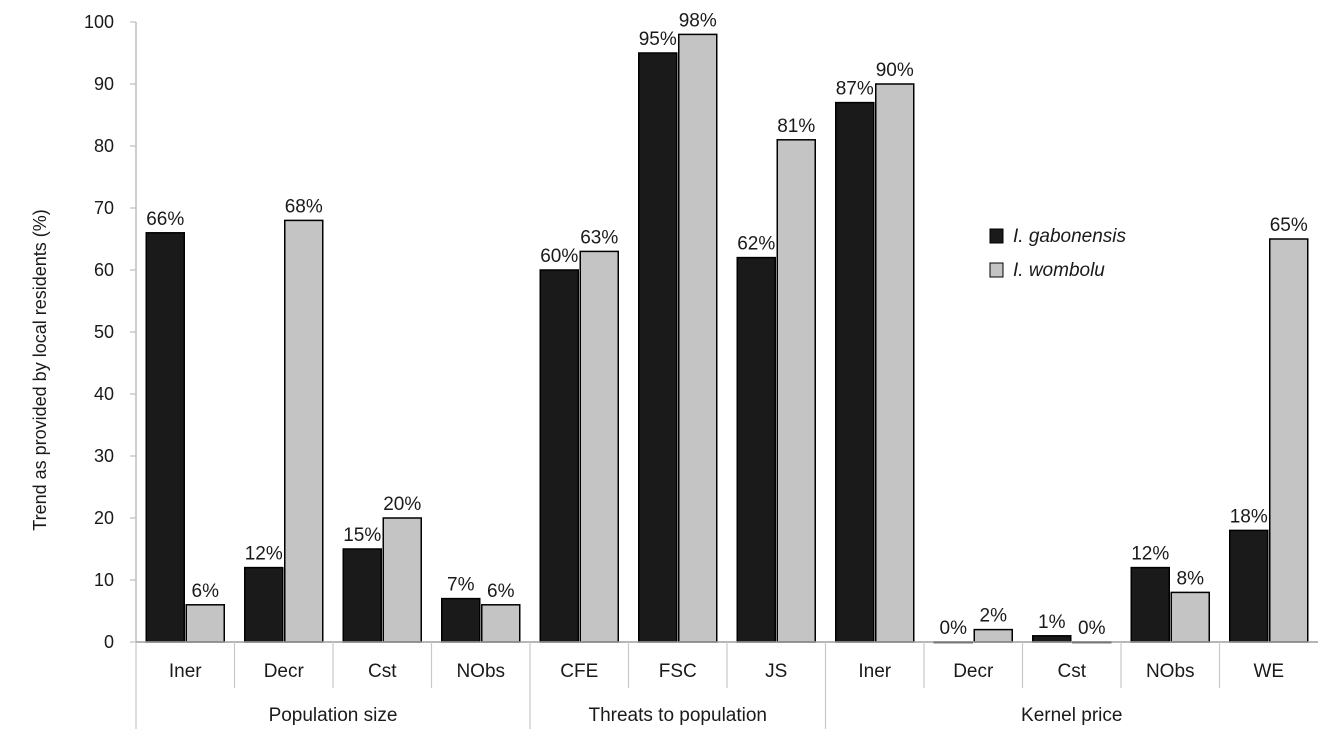 This screenshot has height=729, width=1318. What do you see at coordinates (677, 715) in the screenshot?
I see `x-group-label: Threats to population` at bounding box center [677, 715].